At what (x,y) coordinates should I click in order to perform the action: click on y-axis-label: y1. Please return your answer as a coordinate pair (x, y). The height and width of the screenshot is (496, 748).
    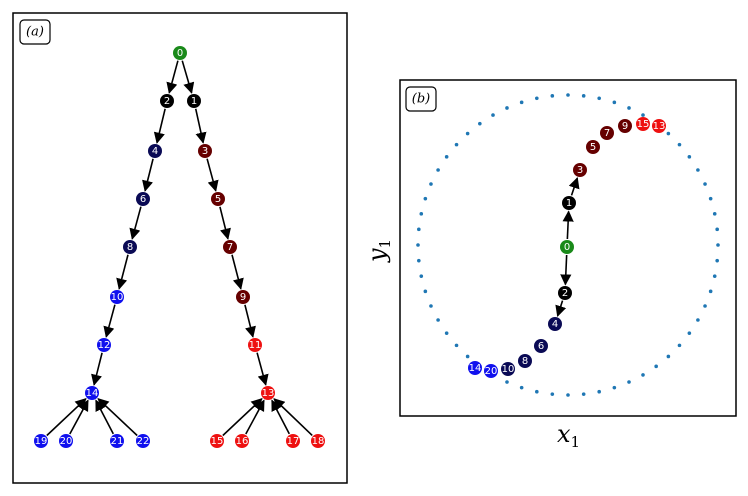
    Looking at the image, I should click on (378, 251).